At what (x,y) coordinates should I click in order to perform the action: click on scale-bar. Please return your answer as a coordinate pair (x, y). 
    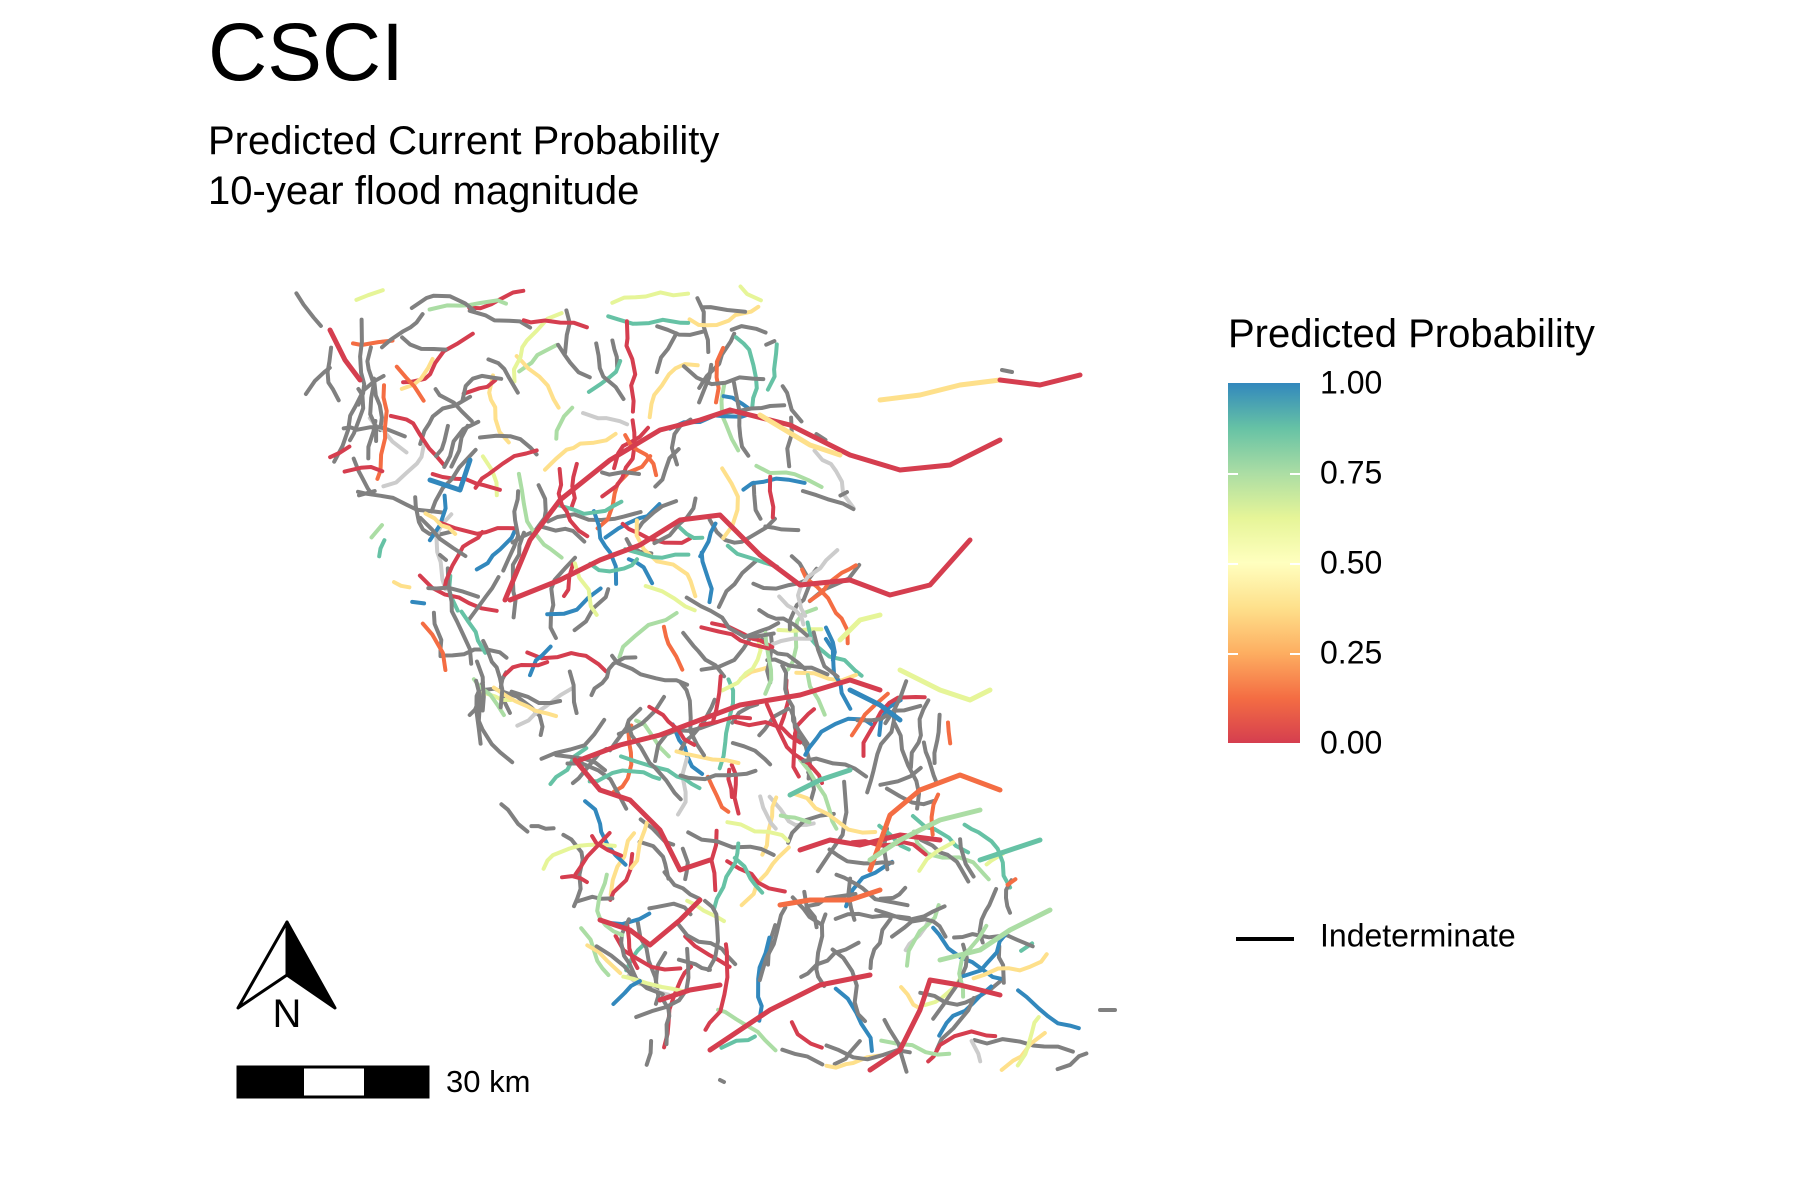
    Looking at the image, I should click on (333, 1082).